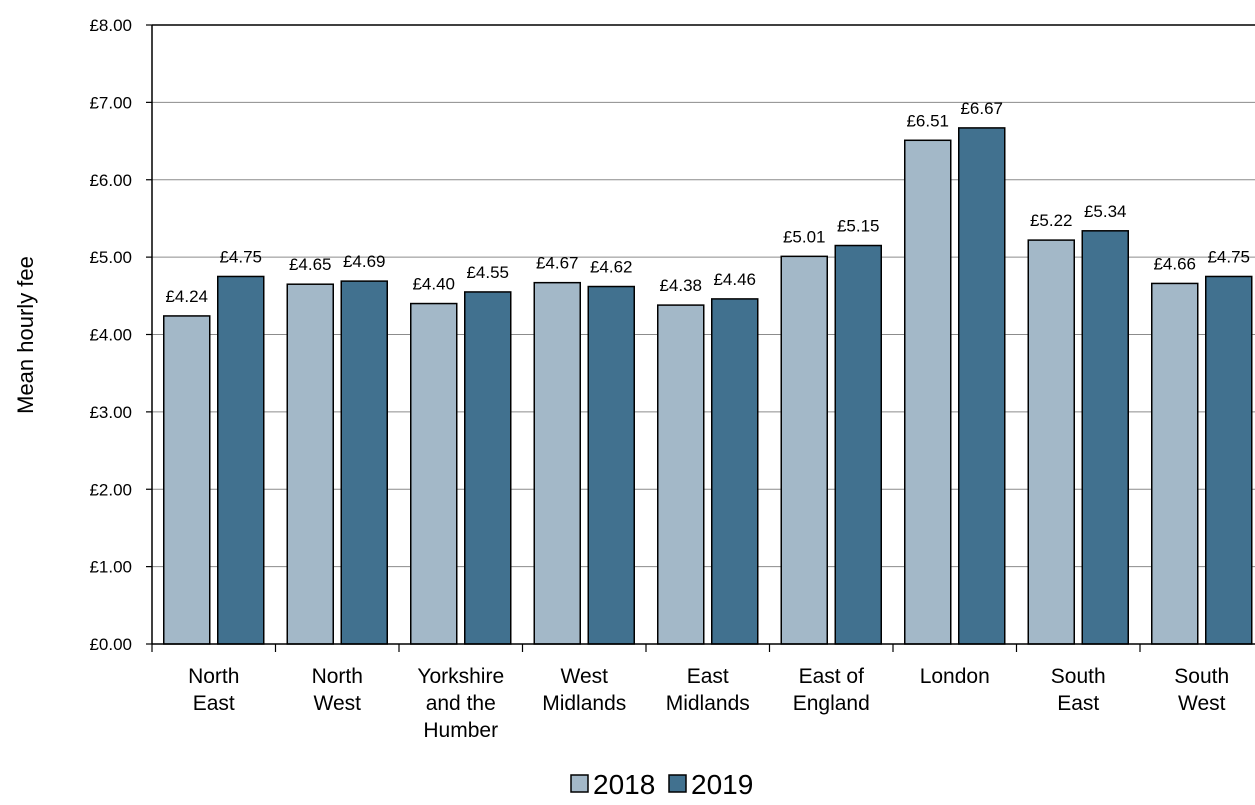  Describe the element at coordinates (1105, 211) in the screenshot. I see `data-label-2019-7: £5.34` at that location.